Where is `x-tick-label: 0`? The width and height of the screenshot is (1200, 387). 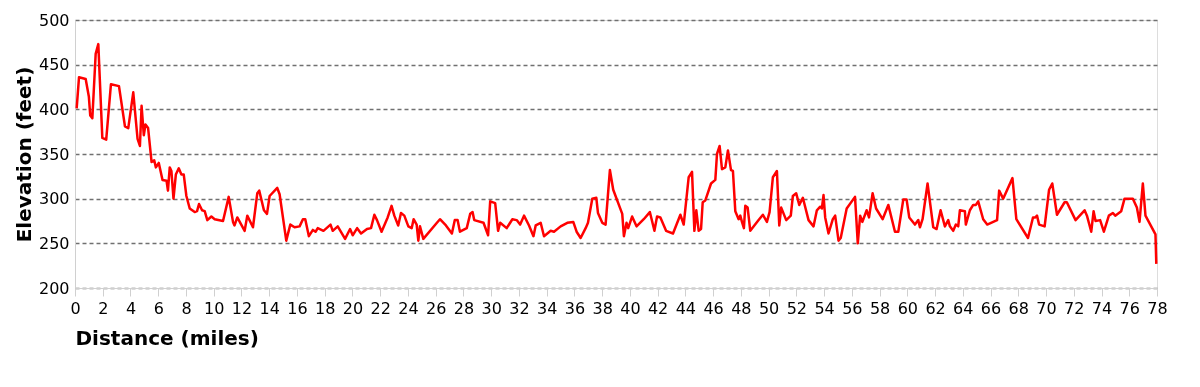 x-tick-label: 0 is located at coordinates (75, 308).